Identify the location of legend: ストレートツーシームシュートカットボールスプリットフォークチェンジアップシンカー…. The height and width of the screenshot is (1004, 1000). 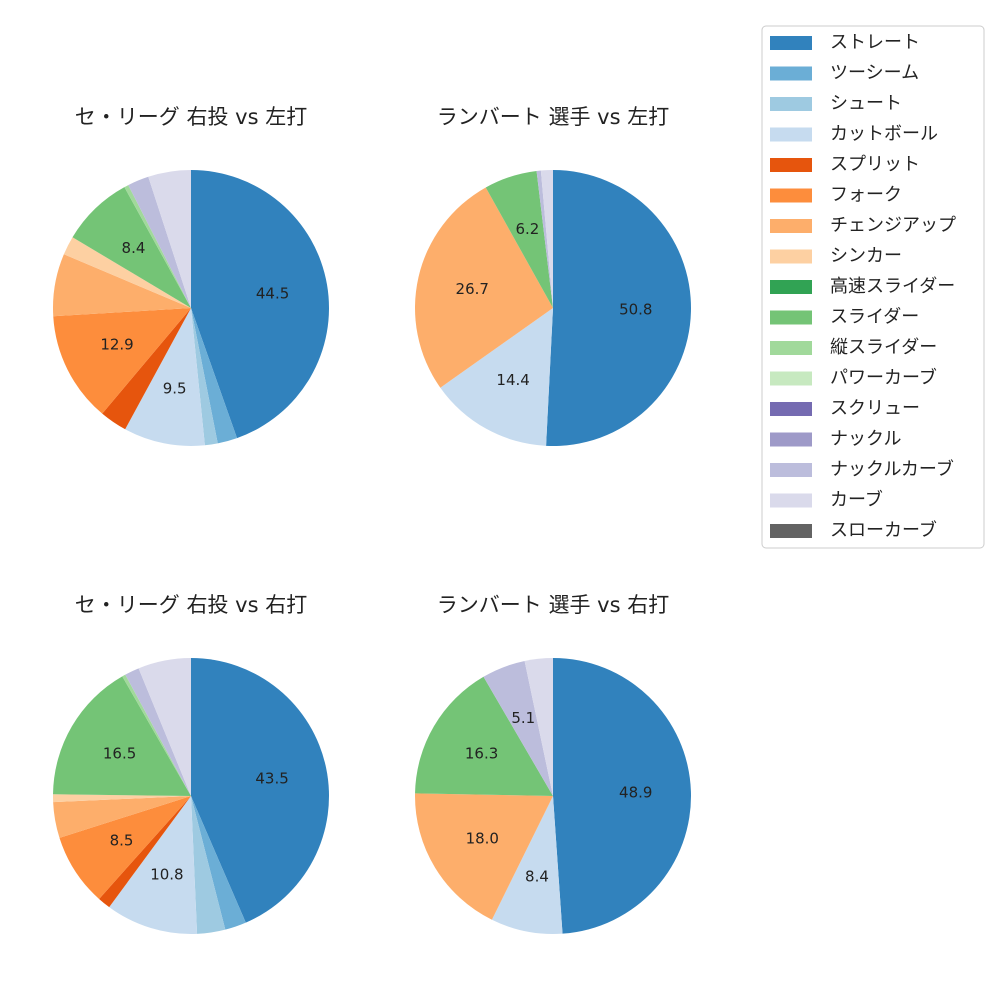
(873, 287).